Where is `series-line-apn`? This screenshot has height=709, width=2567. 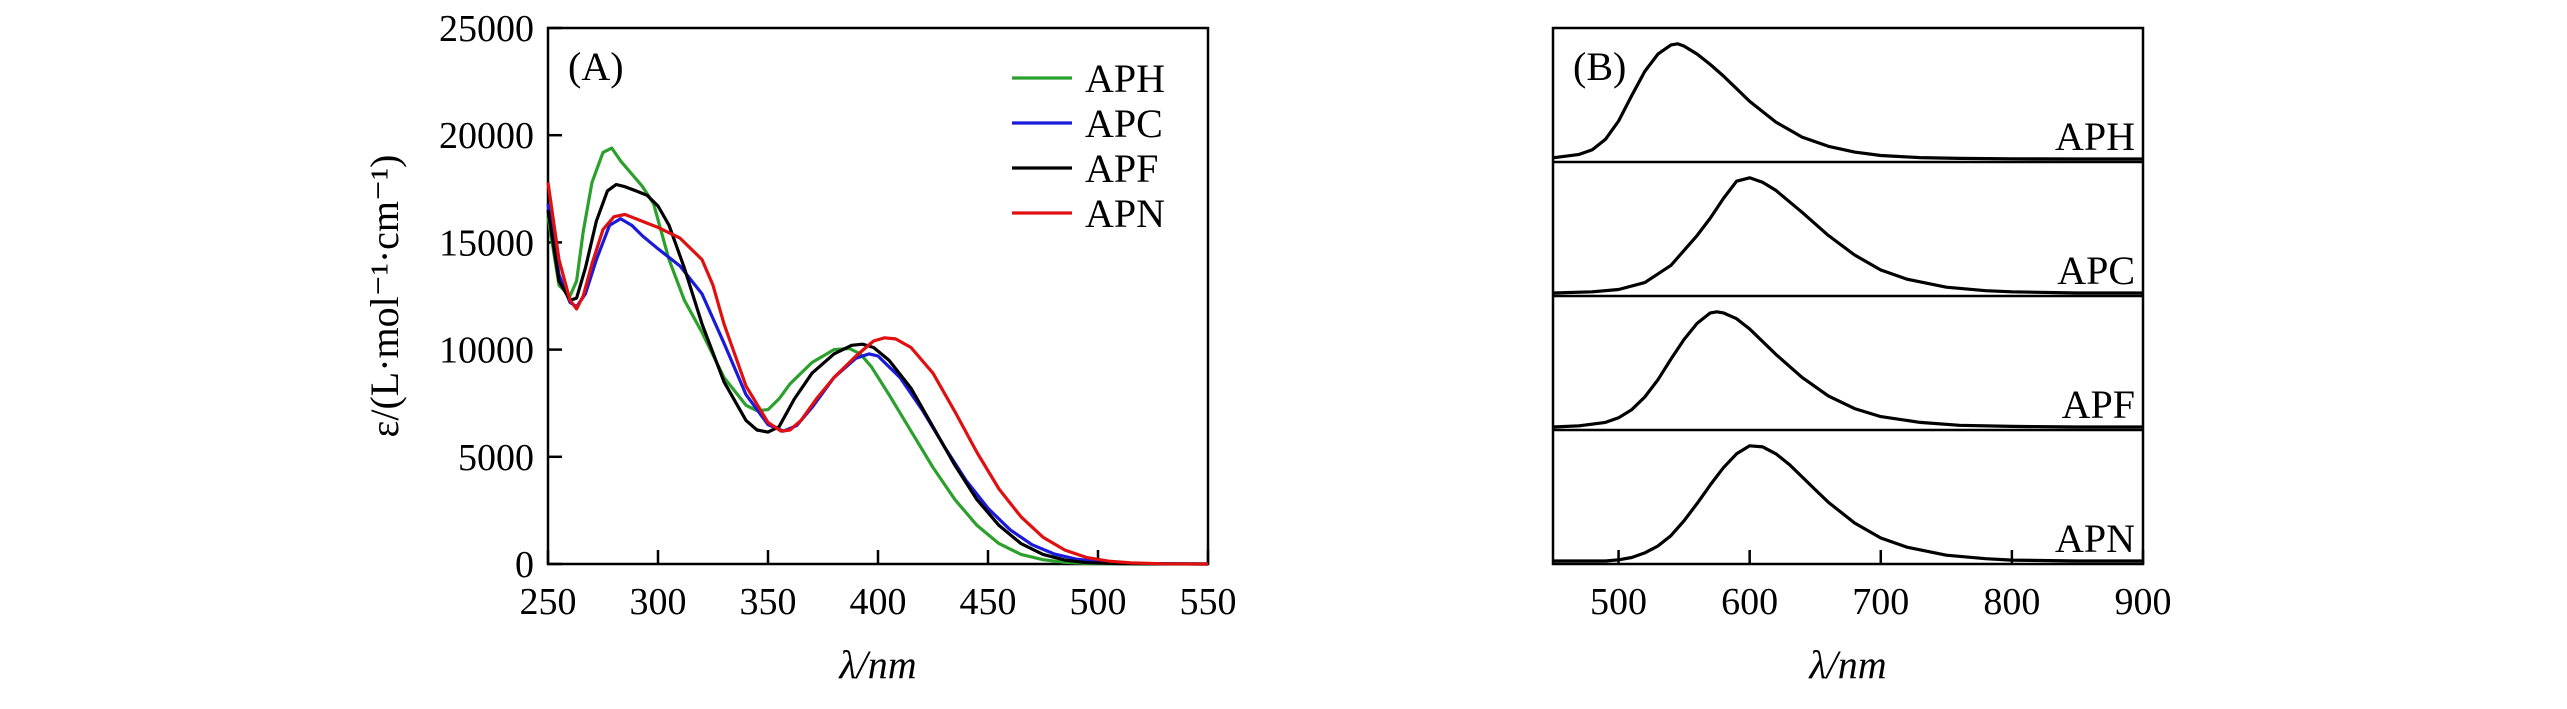
series-line-apn is located at coordinates (877, 374).